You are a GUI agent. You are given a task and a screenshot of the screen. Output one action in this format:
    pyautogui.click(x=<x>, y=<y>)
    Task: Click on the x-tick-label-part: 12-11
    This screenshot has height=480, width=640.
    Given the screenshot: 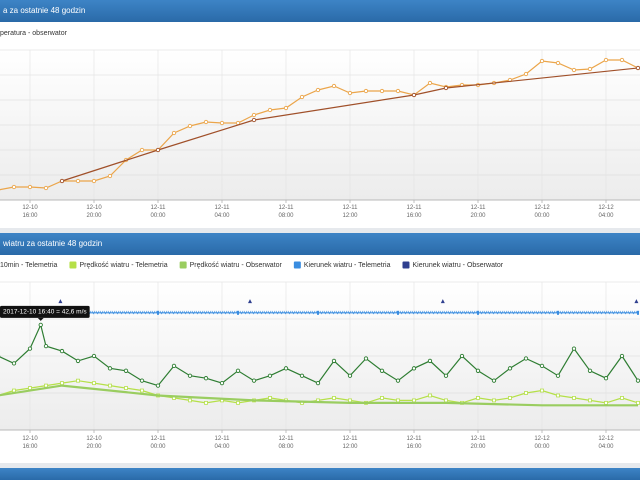 What is the action you would take?
    pyautogui.click(x=351, y=208)
    